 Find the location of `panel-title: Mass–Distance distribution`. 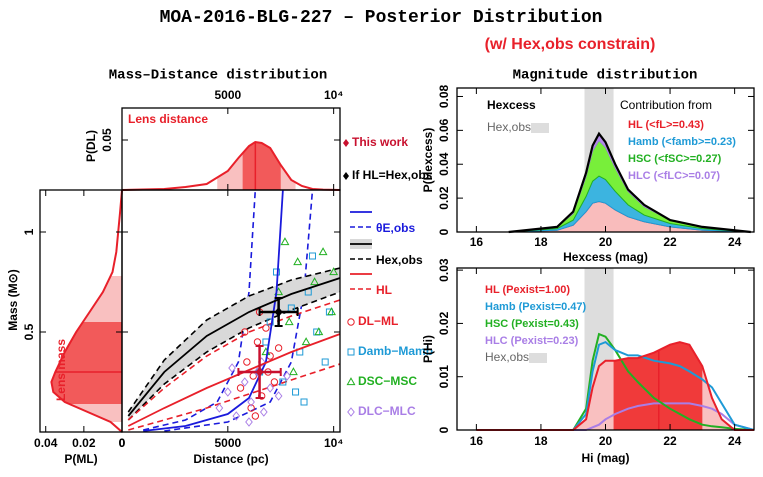

panel-title: Mass–Distance distribution is located at coordinates (218, 76).